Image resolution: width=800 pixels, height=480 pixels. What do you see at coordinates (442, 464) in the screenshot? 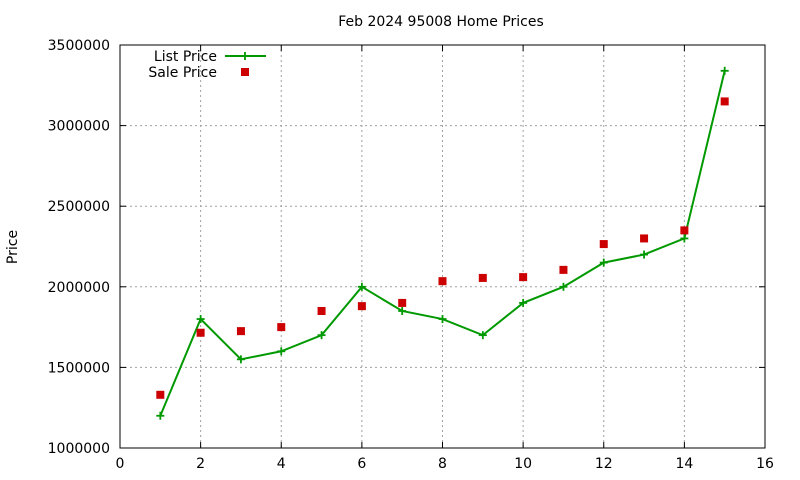
I see `x-tick-label: 8` at bounding box center [442, 464].